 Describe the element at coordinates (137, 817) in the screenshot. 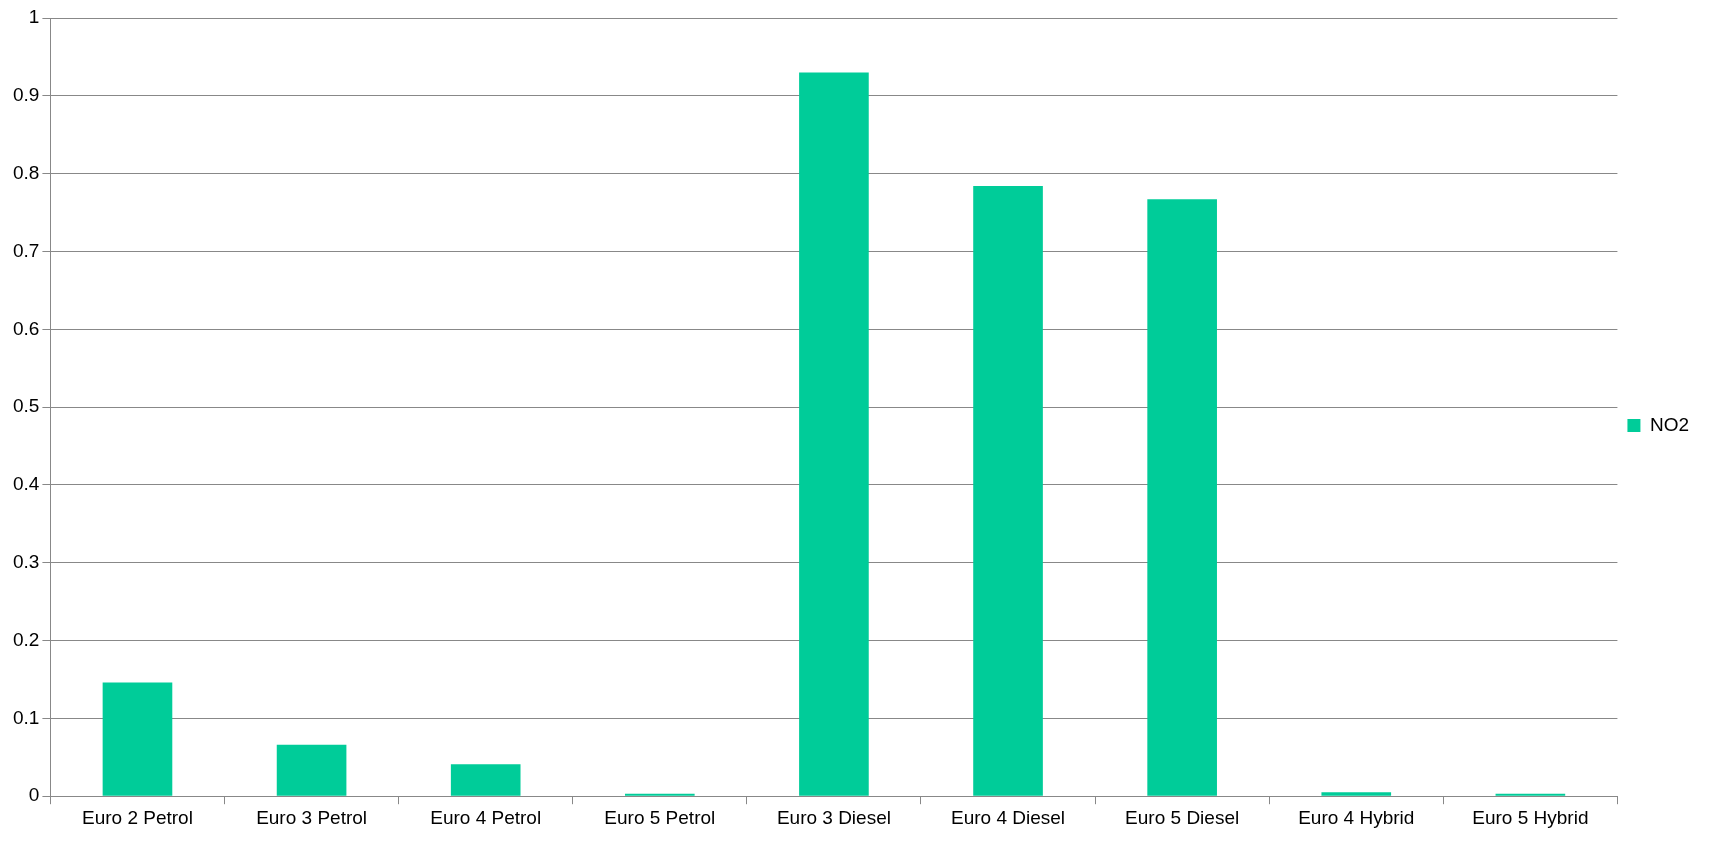

I see `x-tick-label: Euro 2 Petrol` at that location.